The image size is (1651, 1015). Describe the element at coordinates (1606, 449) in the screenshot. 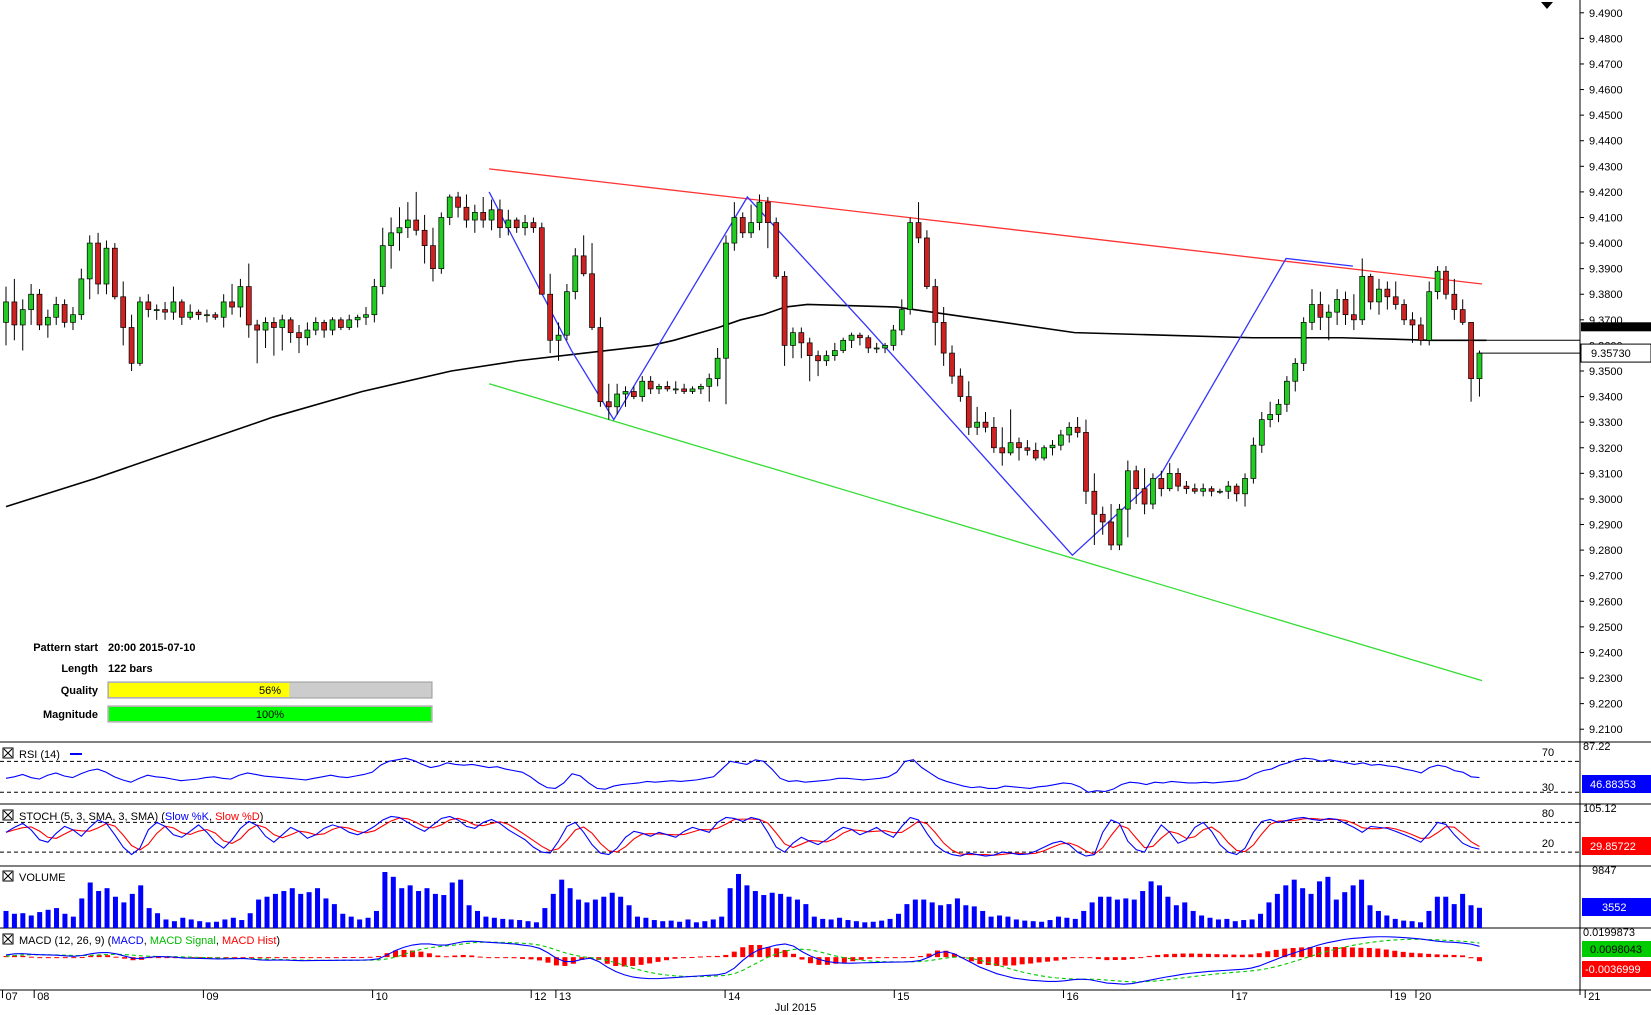

I see `price-tick-label: 9.3200` at that location.